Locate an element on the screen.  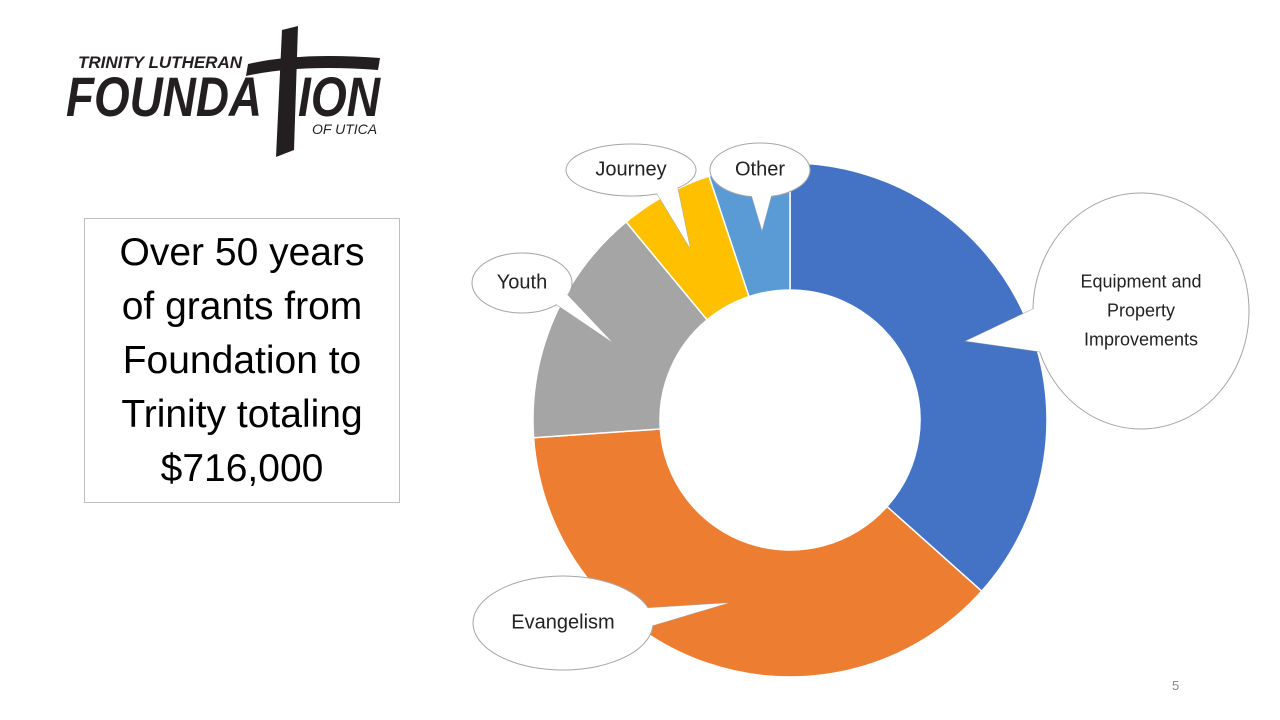
logo: TRINITY LUTHERAN FOUNDA ION OF UTICA is located at coordinates (223, 91).